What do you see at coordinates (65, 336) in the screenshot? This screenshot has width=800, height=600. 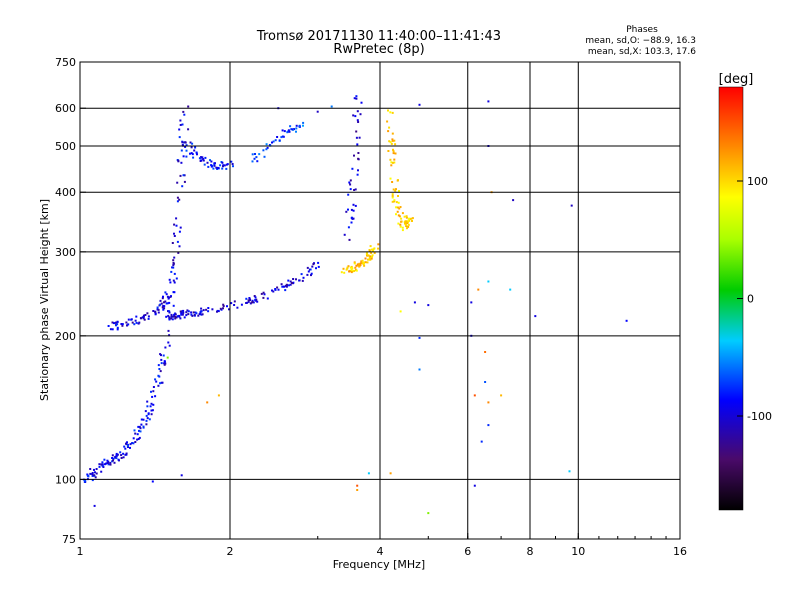 I see `y-tick-label: 200` at bounding box center [65, 336].